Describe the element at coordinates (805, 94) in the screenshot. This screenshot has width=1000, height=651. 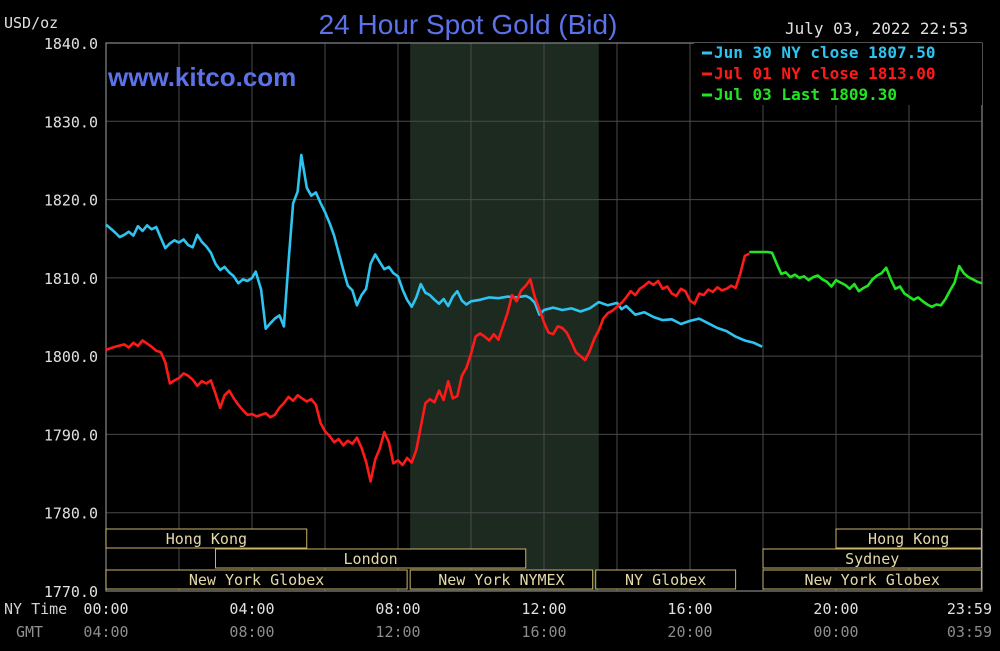
I see `legend-entry: Jul 03 Last 1809.30` at that location.